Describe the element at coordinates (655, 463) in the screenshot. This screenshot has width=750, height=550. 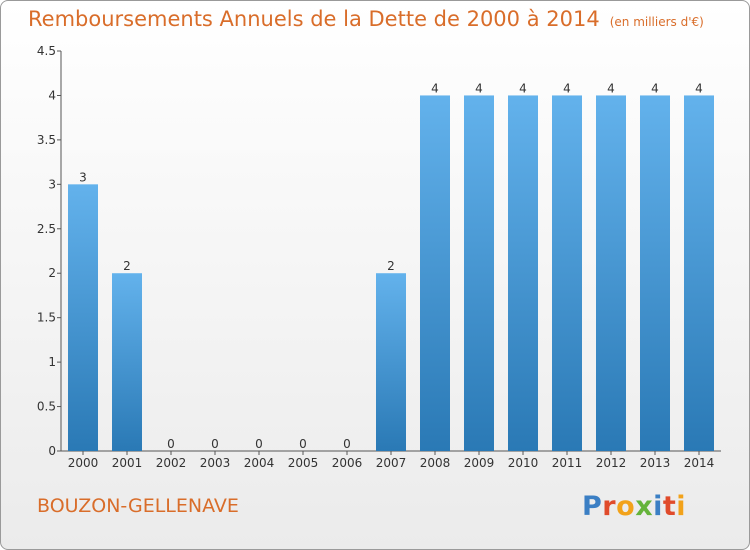
I see `x-tick-label: 2013` at that location.